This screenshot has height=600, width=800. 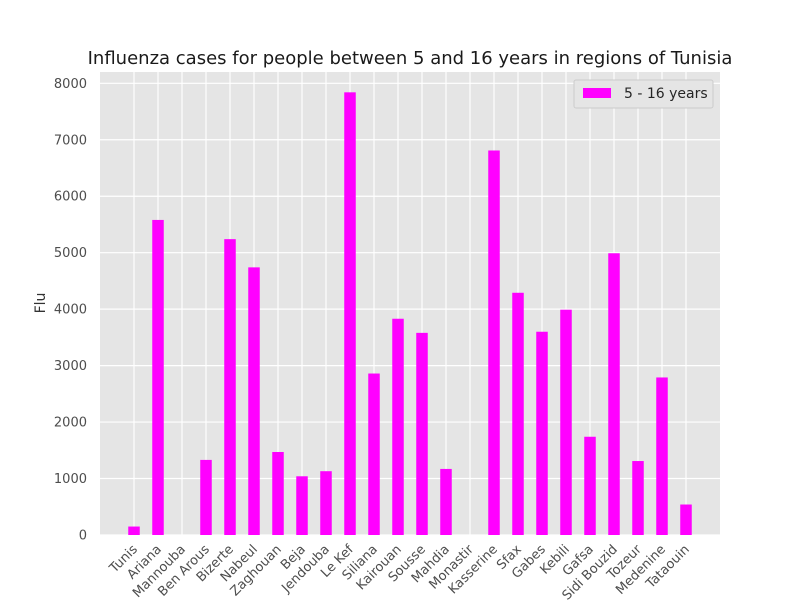 I want to click on y-tick-label: 5000, so click(x=70, y=253).